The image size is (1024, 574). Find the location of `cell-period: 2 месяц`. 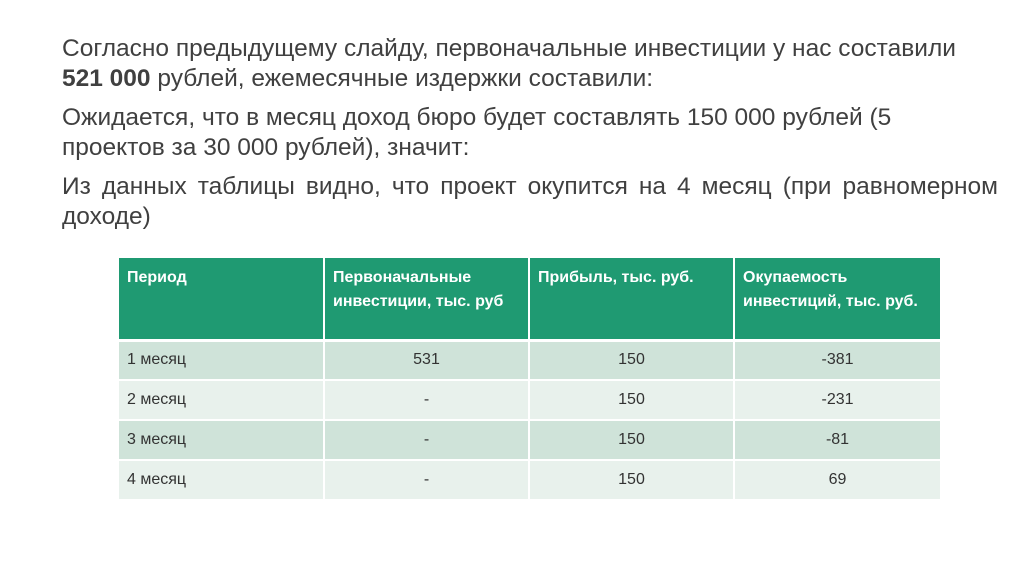

cell-period: 2 месяц is located at coordinates (222, 400).